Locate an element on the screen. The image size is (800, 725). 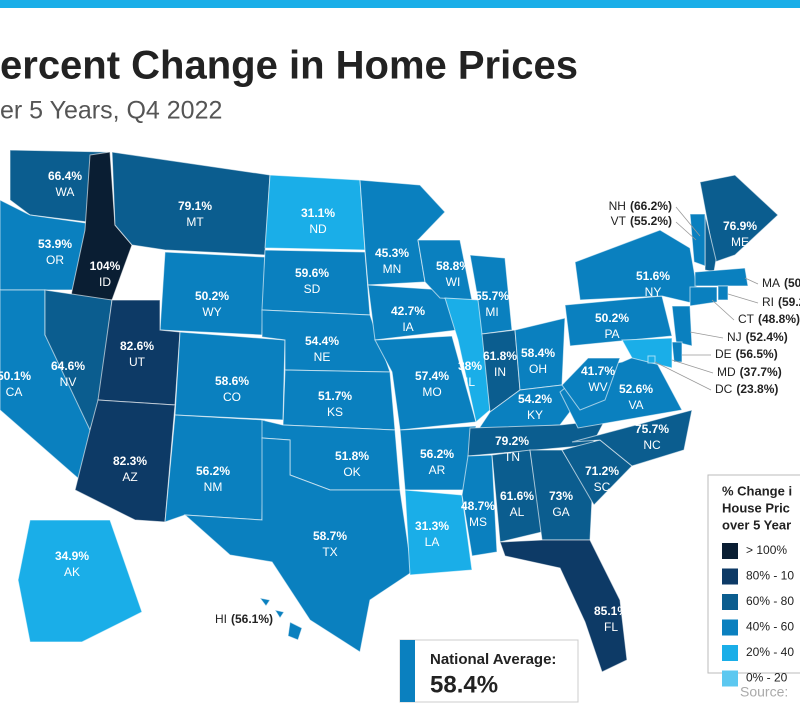
state-value: 38% is located at coordinates (470, 366).